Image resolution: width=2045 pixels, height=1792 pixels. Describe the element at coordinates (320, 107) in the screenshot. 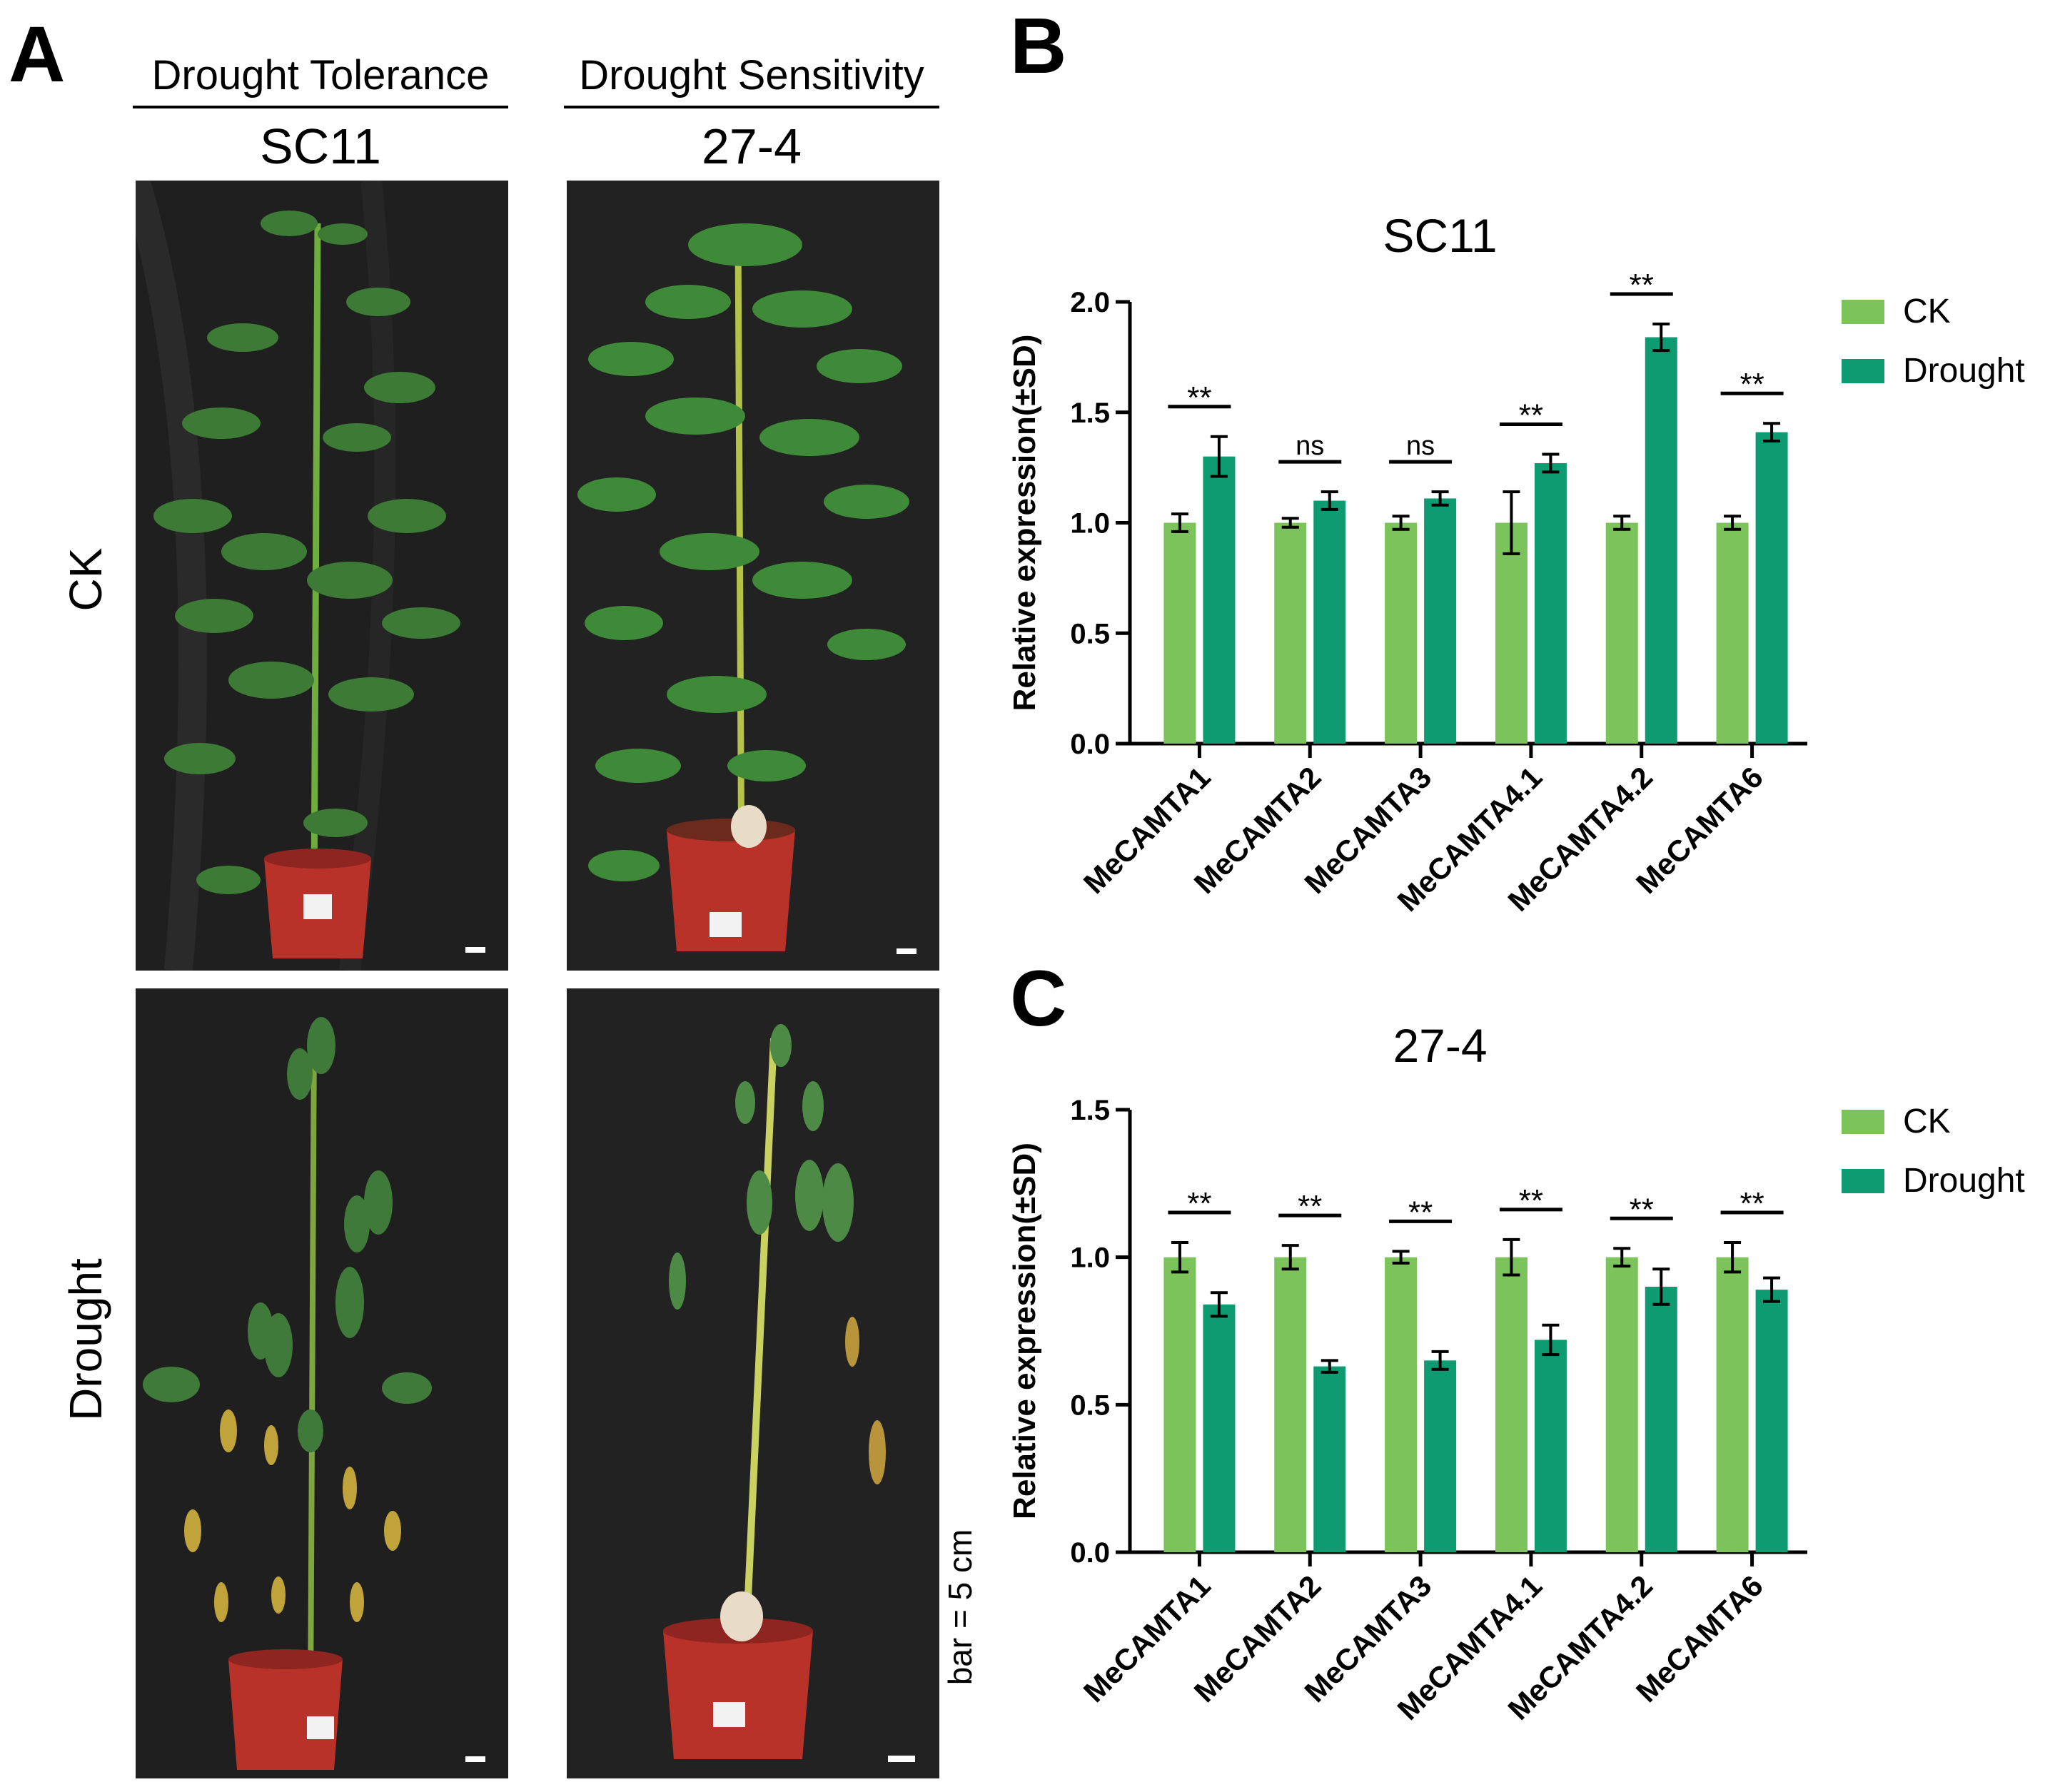

I see `group-rule-tolerance` at that location.